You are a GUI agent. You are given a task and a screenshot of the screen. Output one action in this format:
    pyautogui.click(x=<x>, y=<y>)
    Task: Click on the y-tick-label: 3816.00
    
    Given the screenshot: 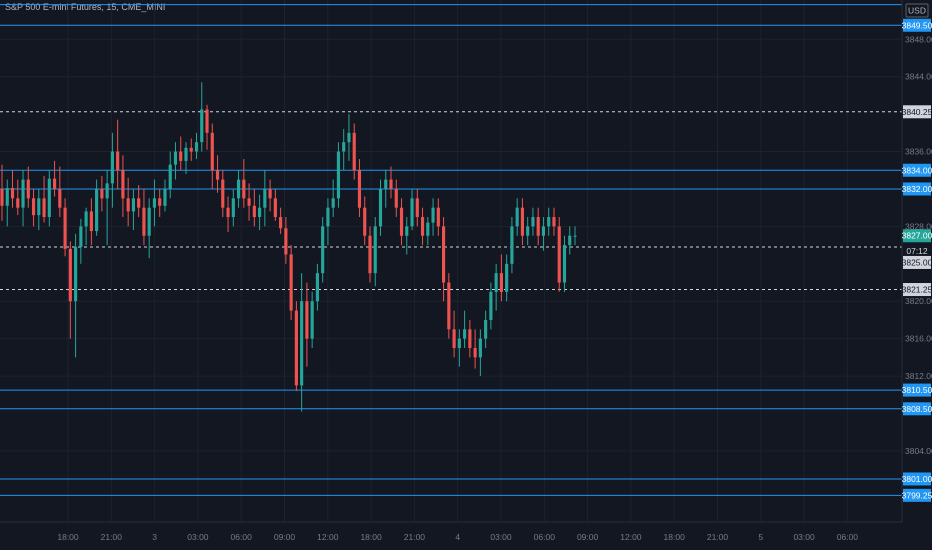 What is the action you would take?
    pyautogui.click(x=918, y=339)
    